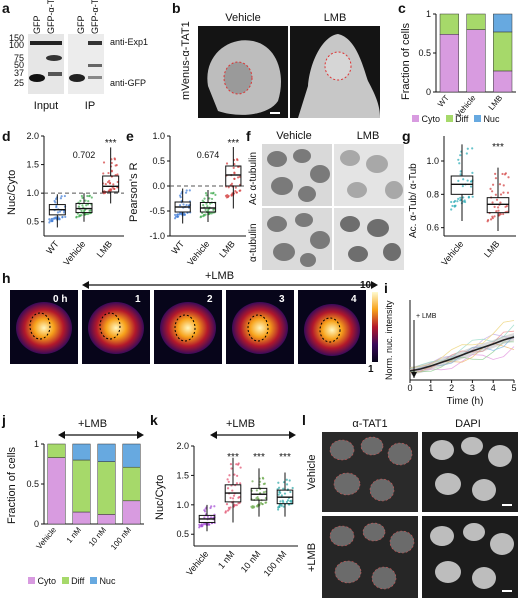  Describe the element at coordinates (36, 444) in the screenshot. I see `y-tick-label: 1` at that location.